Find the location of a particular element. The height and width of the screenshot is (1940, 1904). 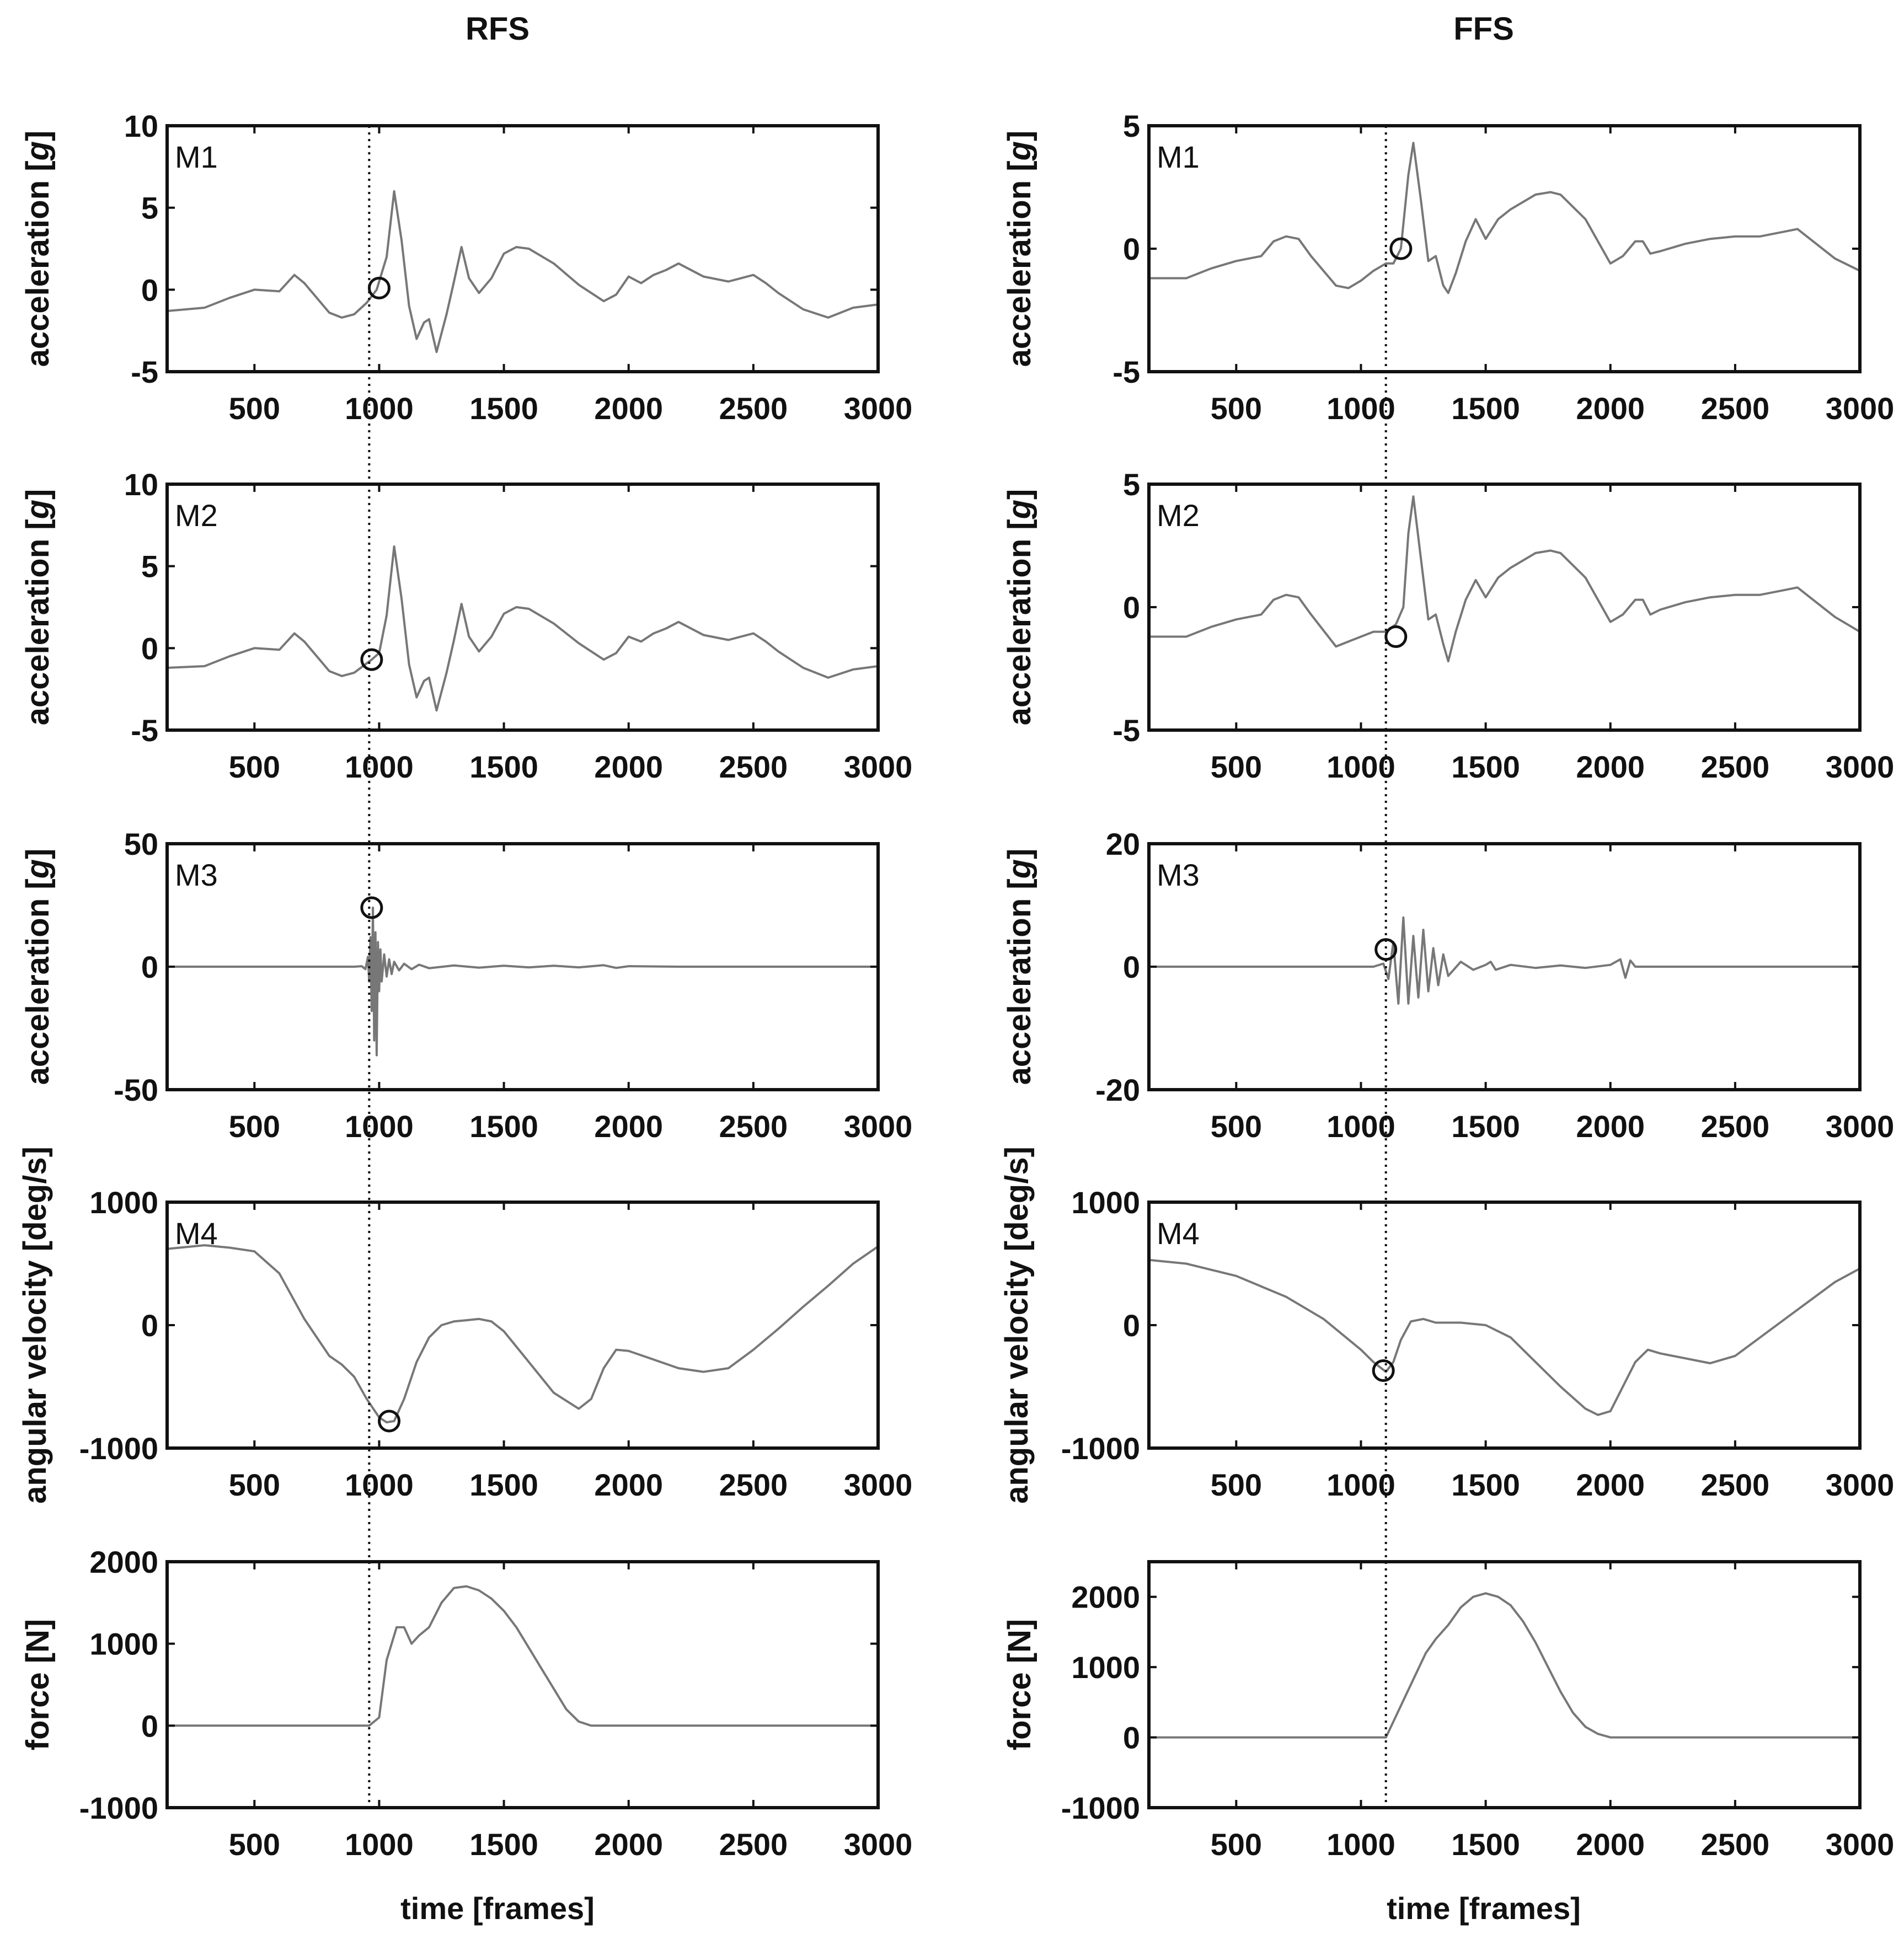

rfs-m4-xtick-label: 500 is located at coordinates (255, 1484).